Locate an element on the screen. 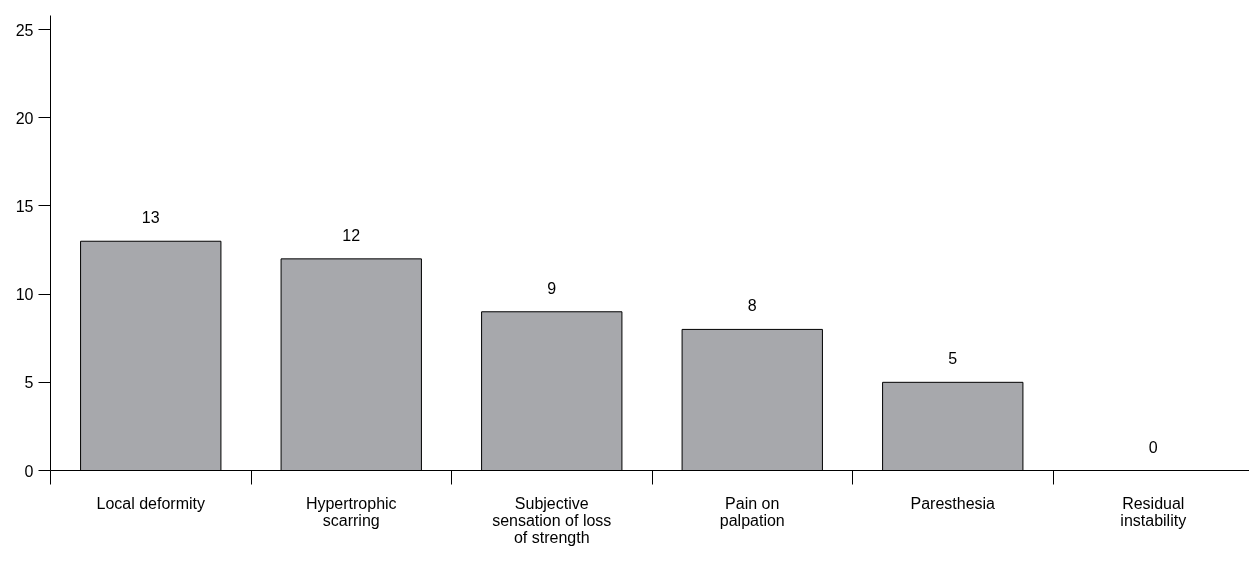  x-tick-label: Pain on palpation is located at coordinates (752, 511).